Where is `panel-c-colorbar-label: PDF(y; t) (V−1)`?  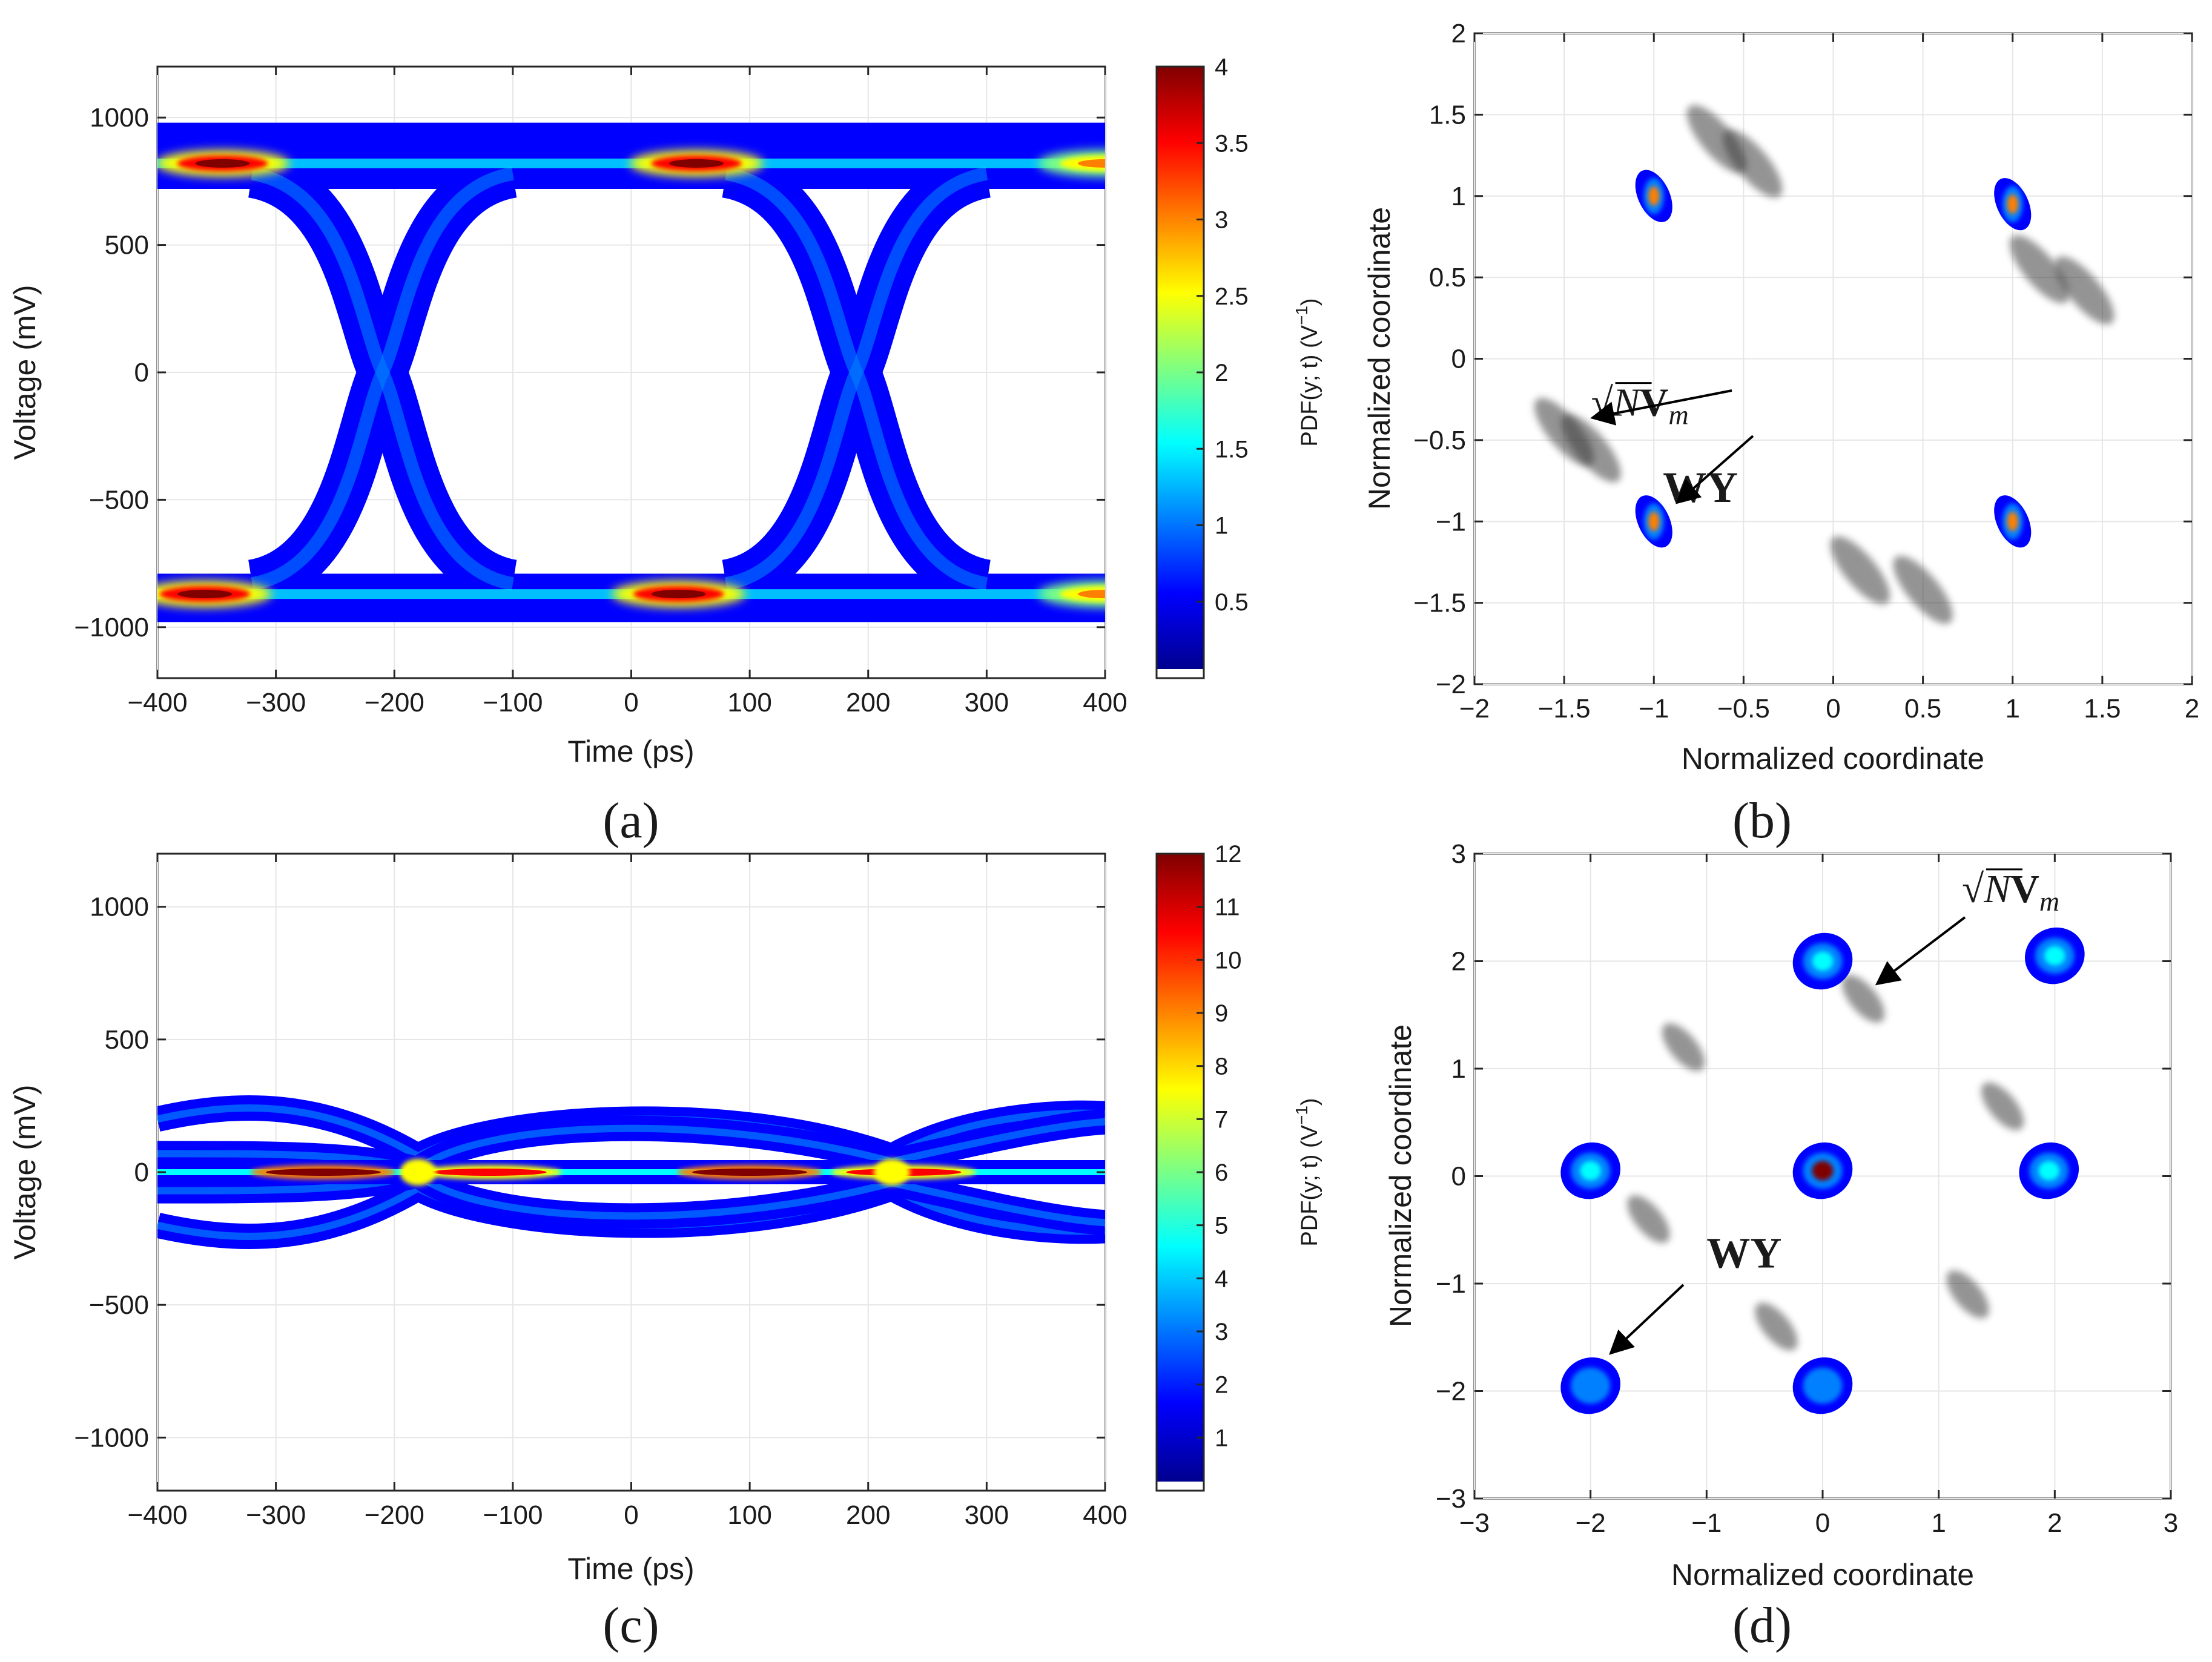 panel-c-colorbar-label: PDF(y; t) (V−1) is located at coordinates (1307, 1172).